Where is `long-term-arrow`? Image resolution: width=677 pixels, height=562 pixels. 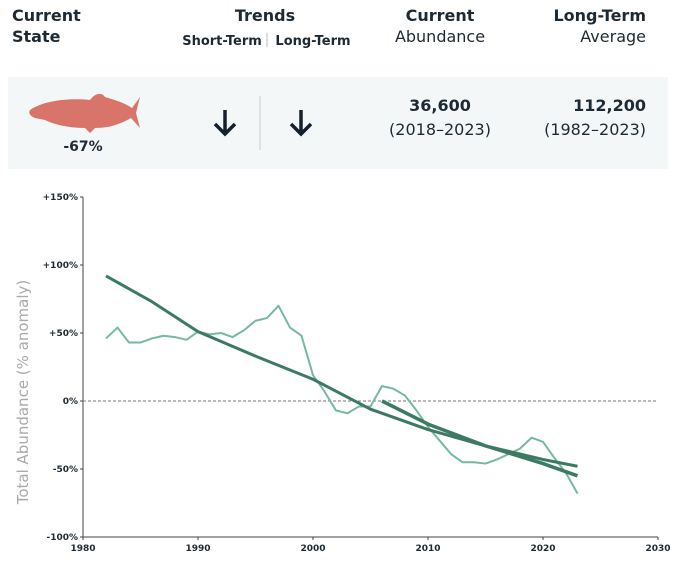
long-term-arrow is located at coordinates (301, 123).